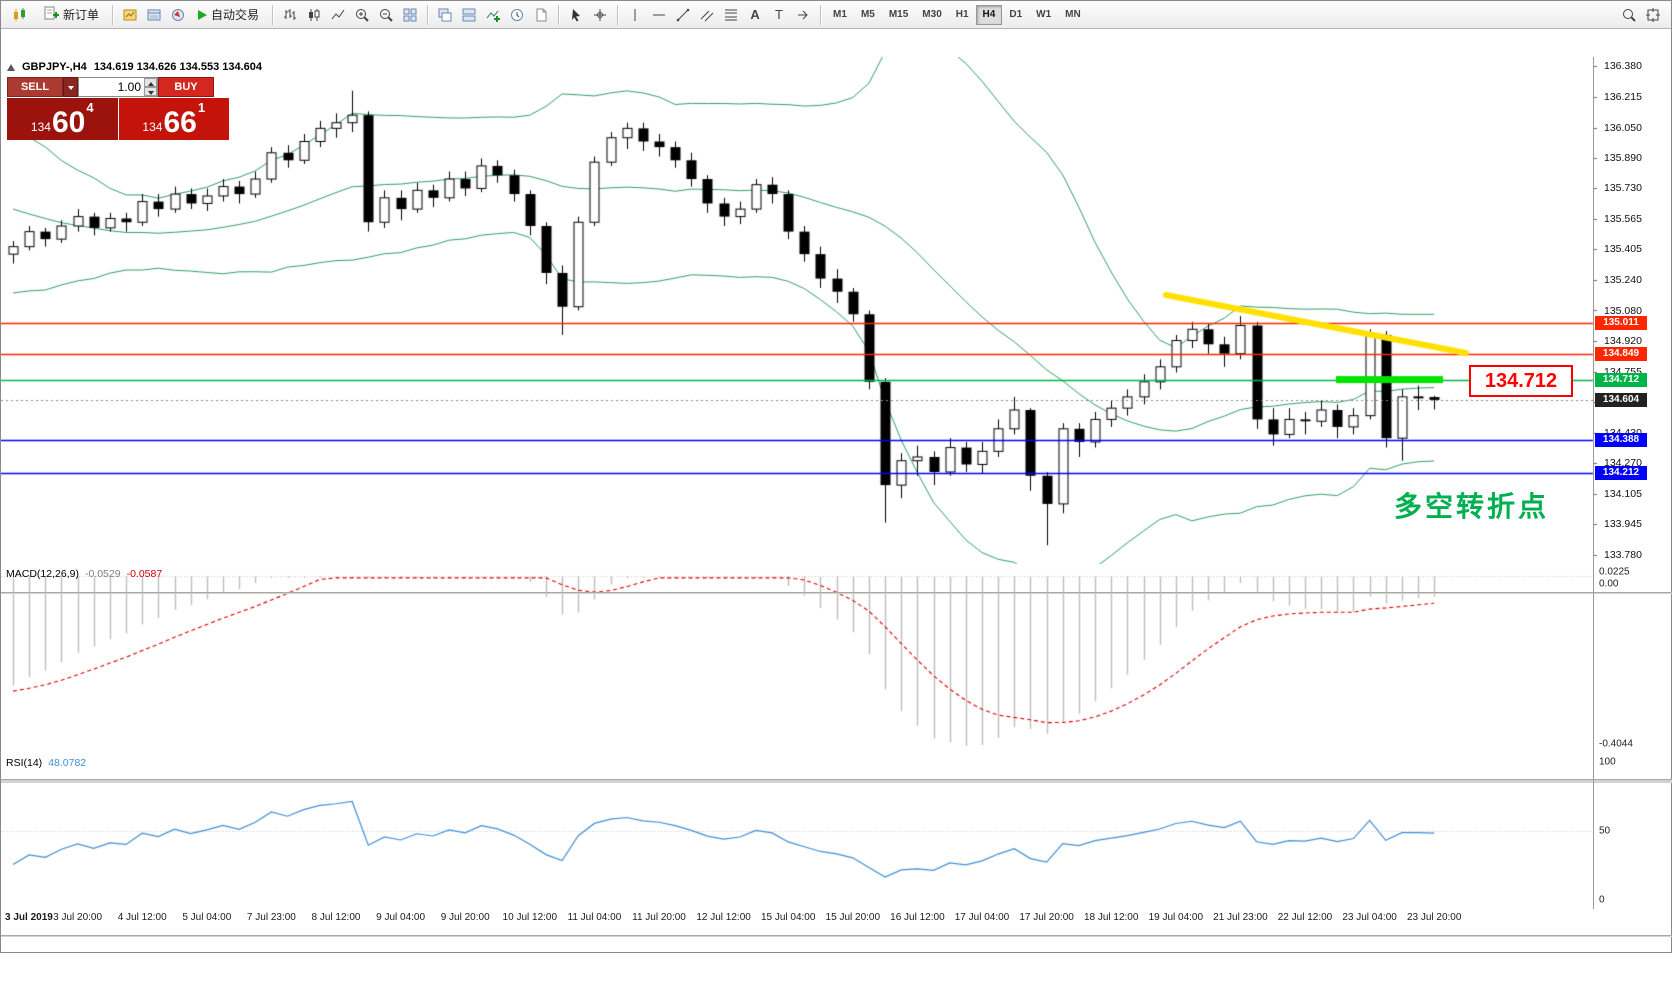 This screenshot has width=1672, height=982. I want to click on price-tick: 134.430, so click(1623, 432).